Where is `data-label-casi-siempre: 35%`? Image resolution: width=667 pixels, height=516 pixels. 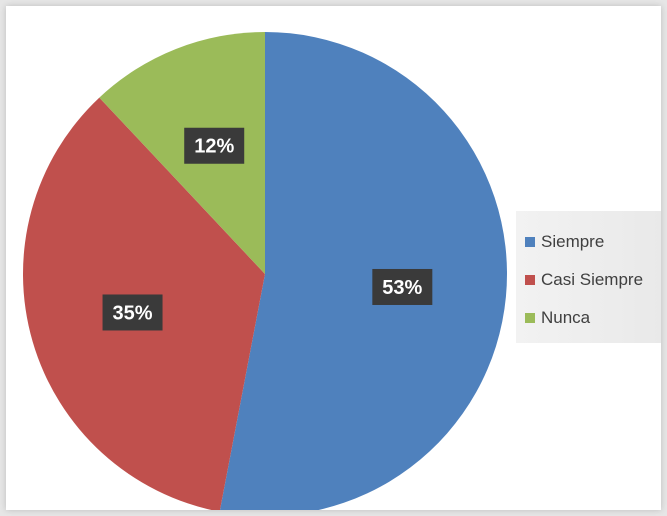 data-label-casi-siempre: 35% is located at coordinates (132, 312).